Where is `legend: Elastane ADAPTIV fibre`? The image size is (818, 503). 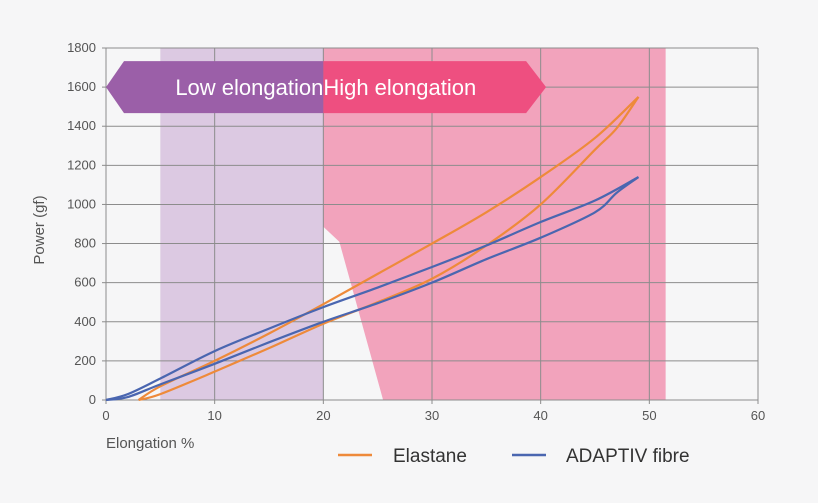 legend: Elastane ADAPTIV fibre is located at coordinates (514, 456).